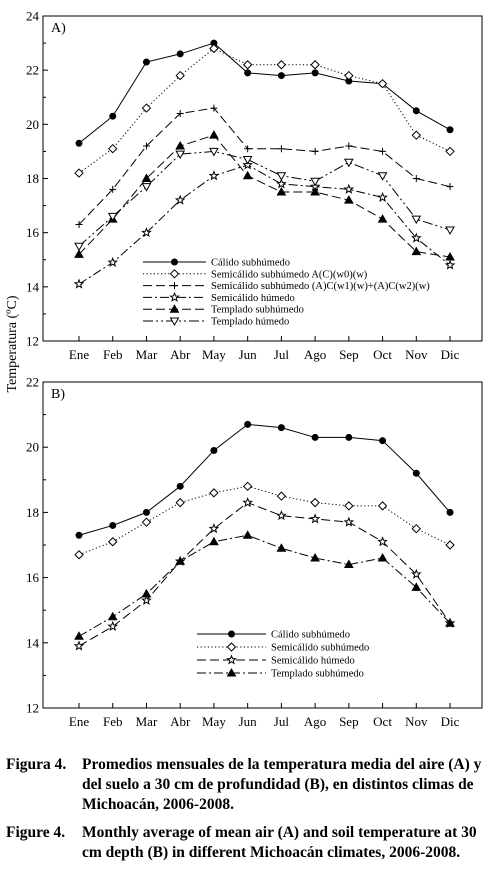 Image resolution: width=494 pixels, height=896 pixels. I want to click on b-point-semicalido-humedo-nov, so click(416, 573).